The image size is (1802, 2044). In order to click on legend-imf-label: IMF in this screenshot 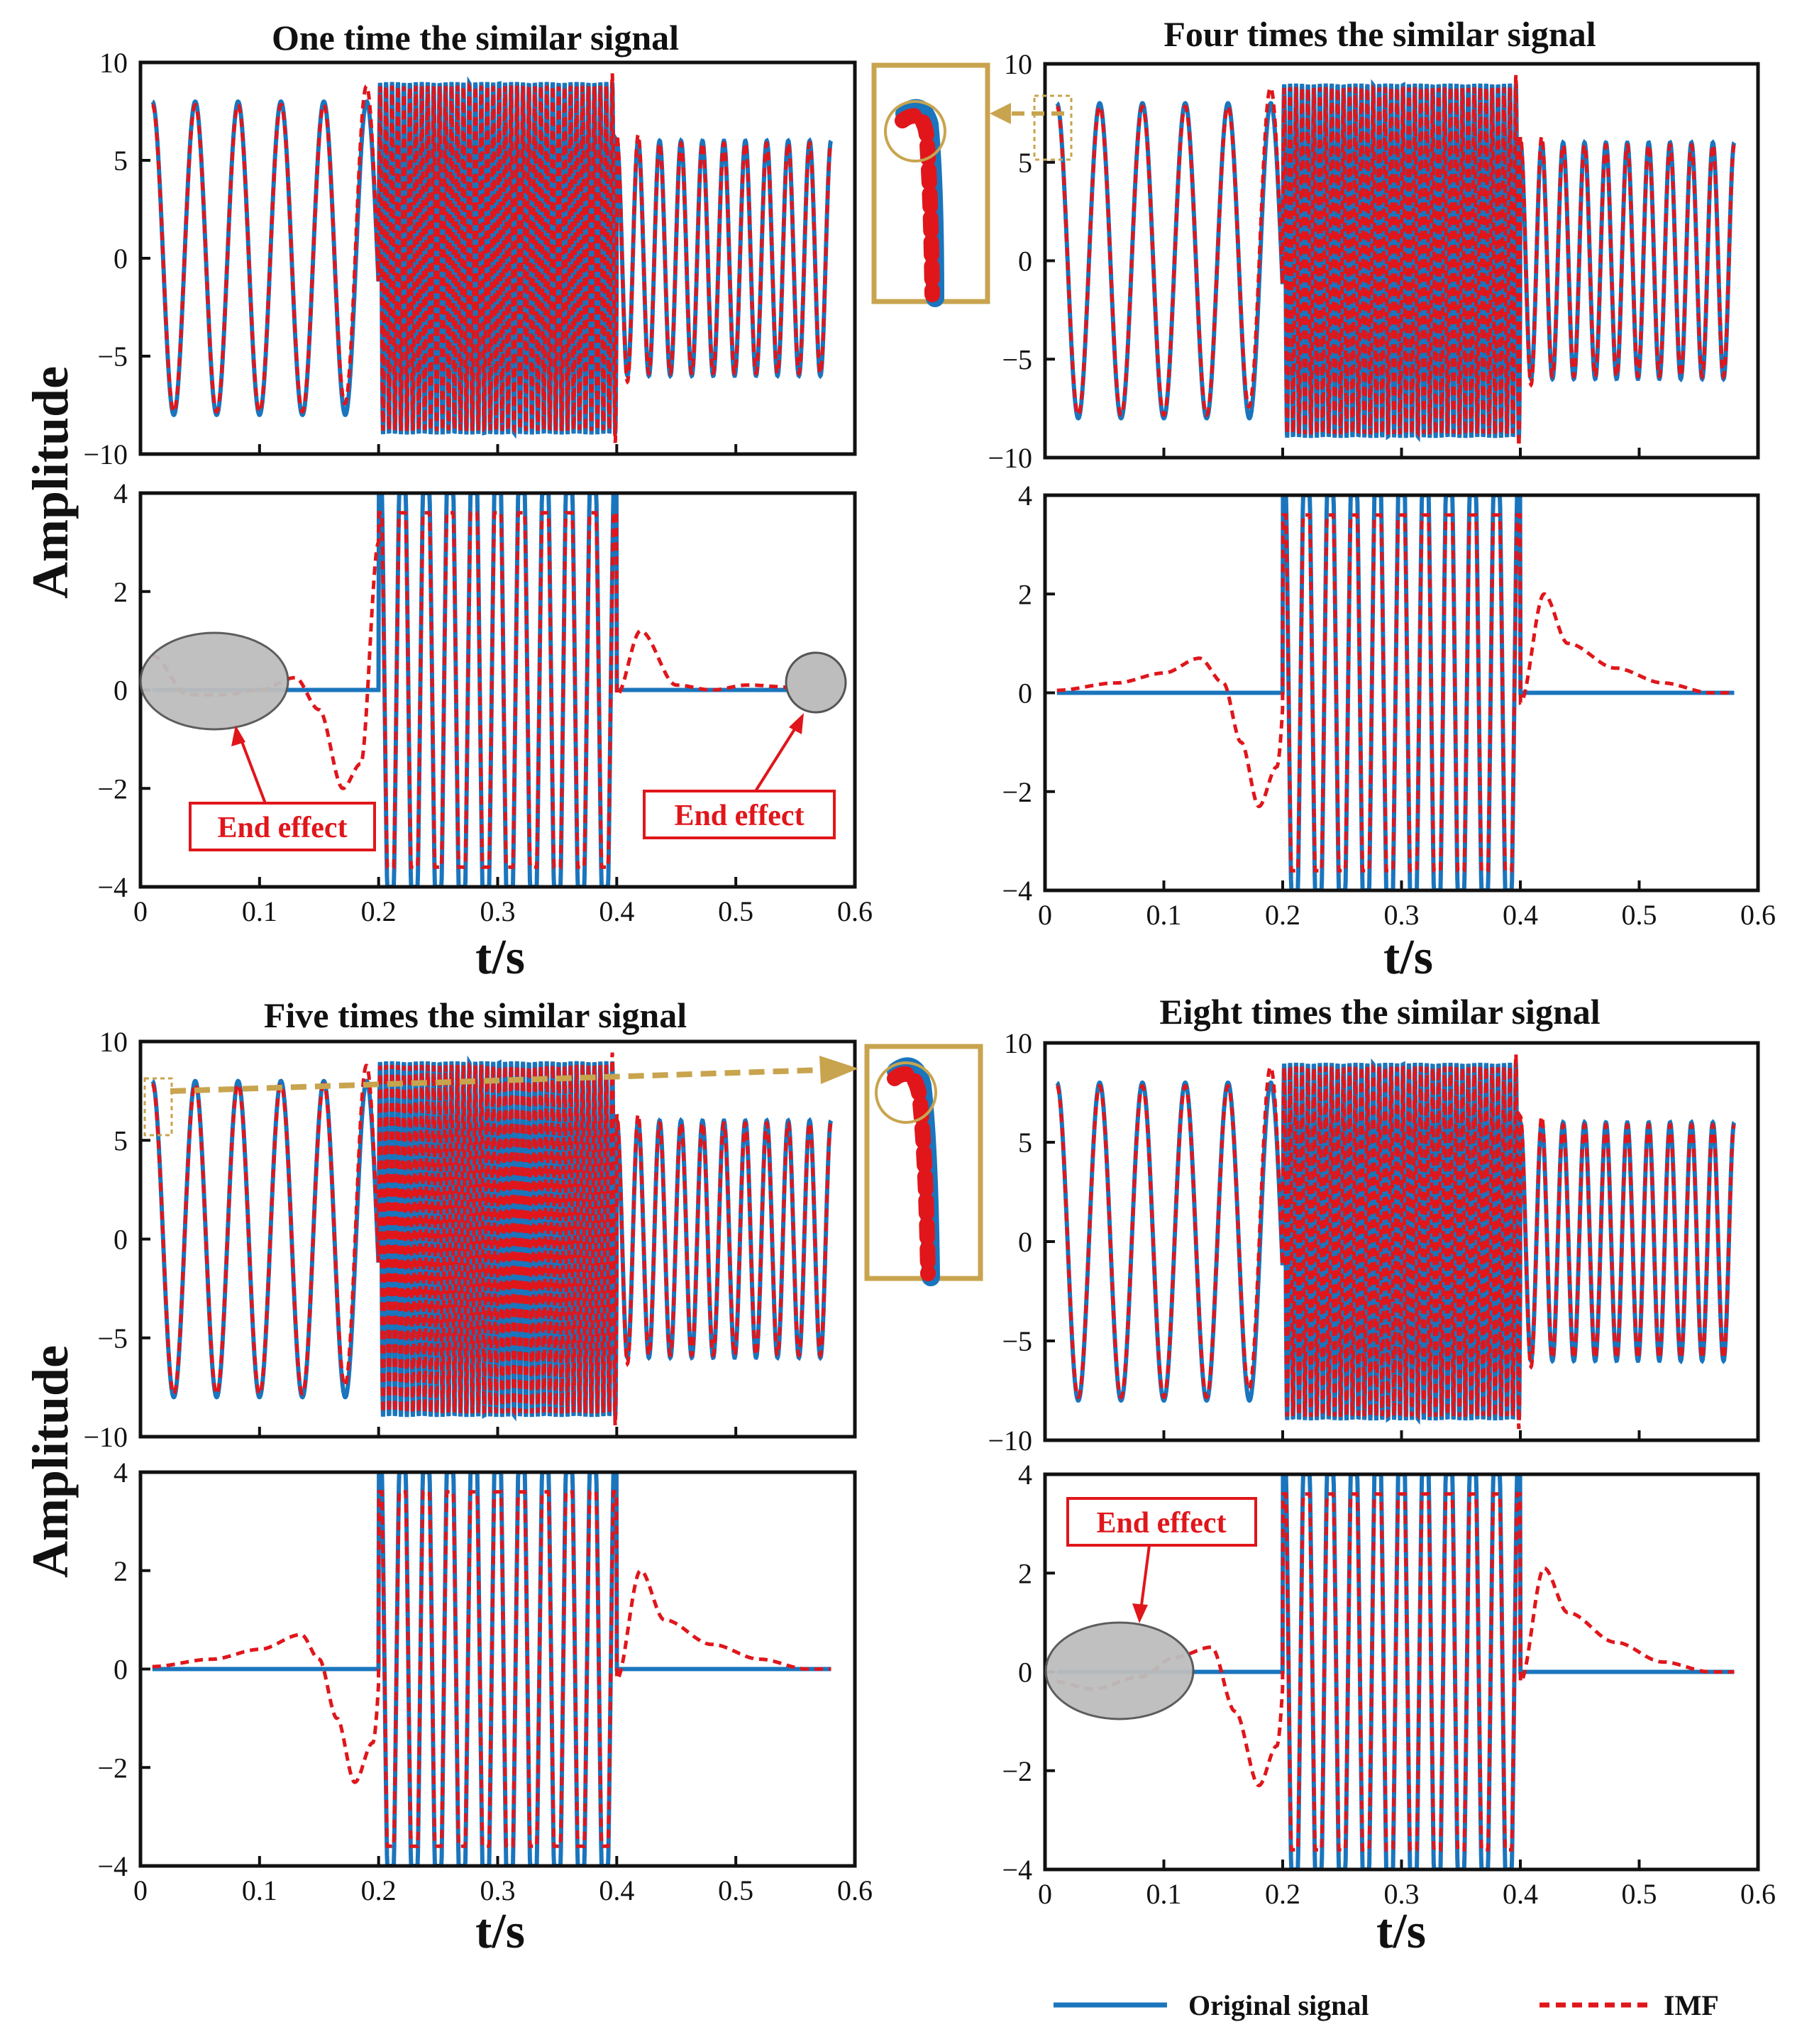, I will do `click(1691, 2005)`.